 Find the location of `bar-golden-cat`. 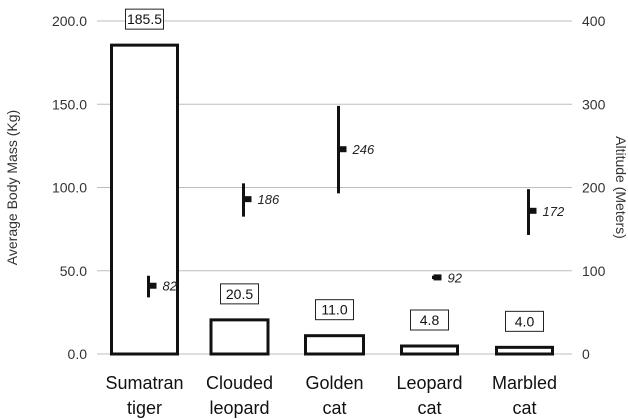

bar-golden-cat is located at coordinates (334, 345).